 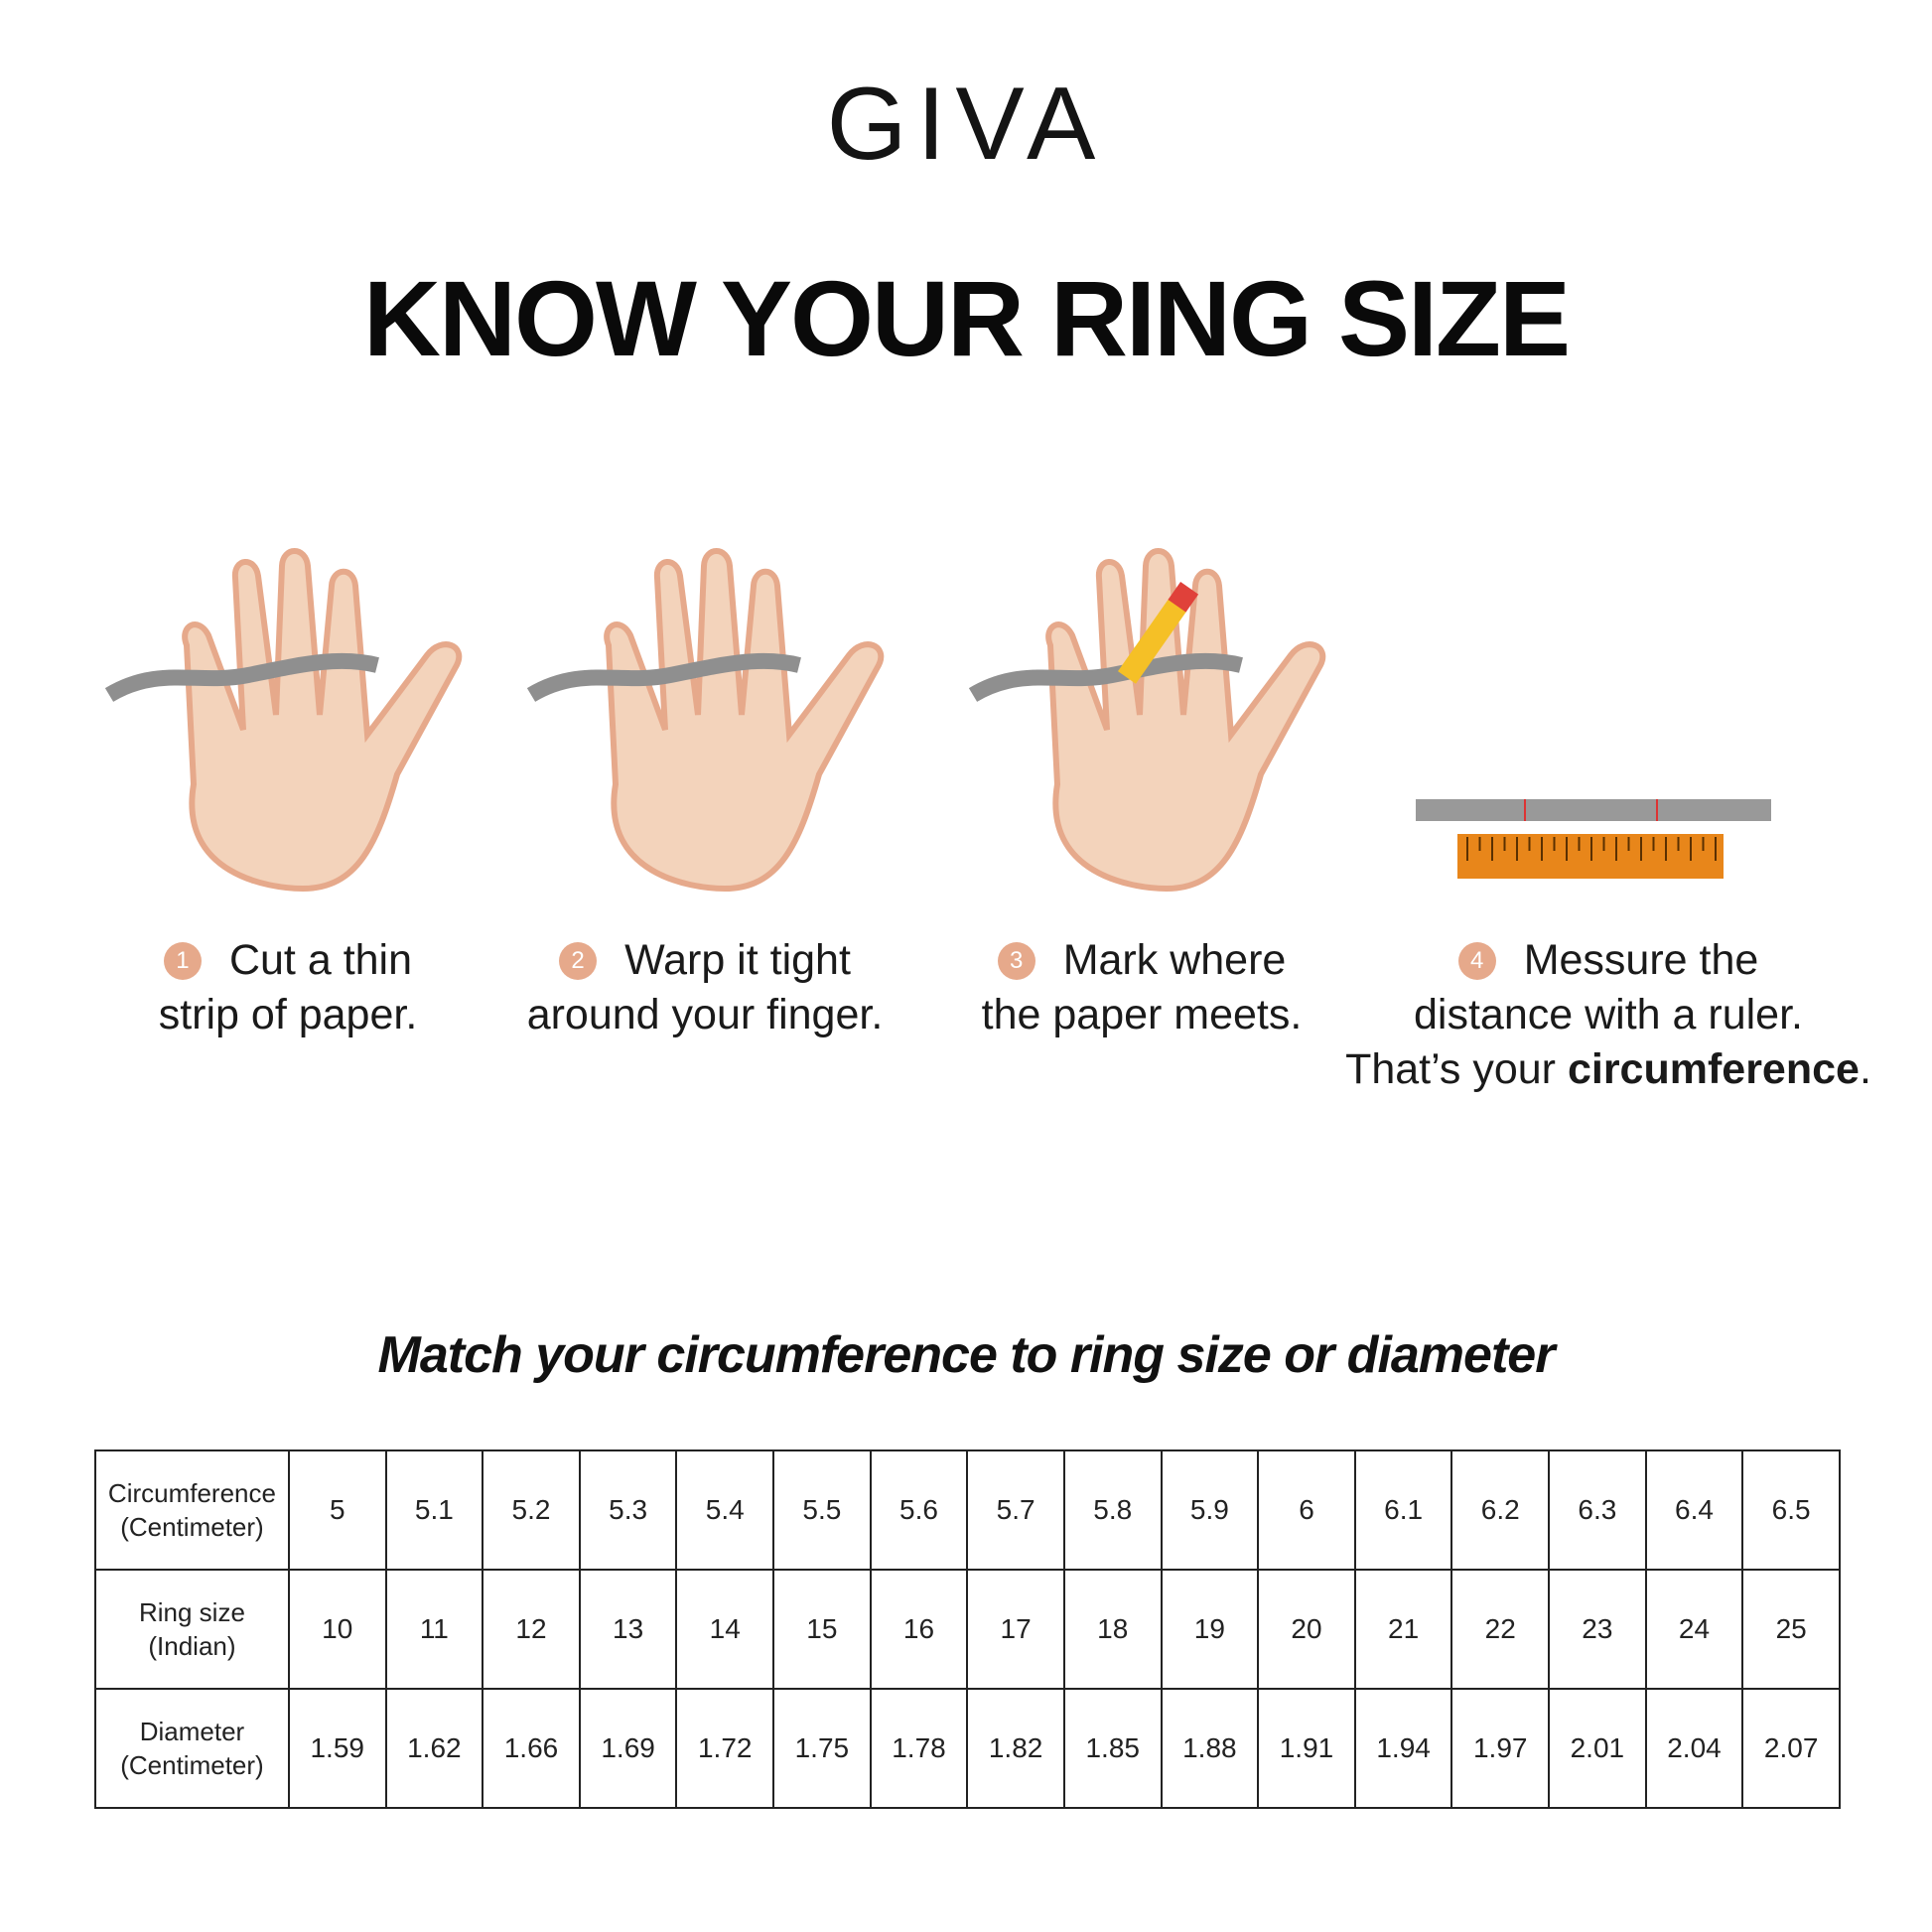 I want to click on step-text: around your finger., so click(x=705, y=1015).